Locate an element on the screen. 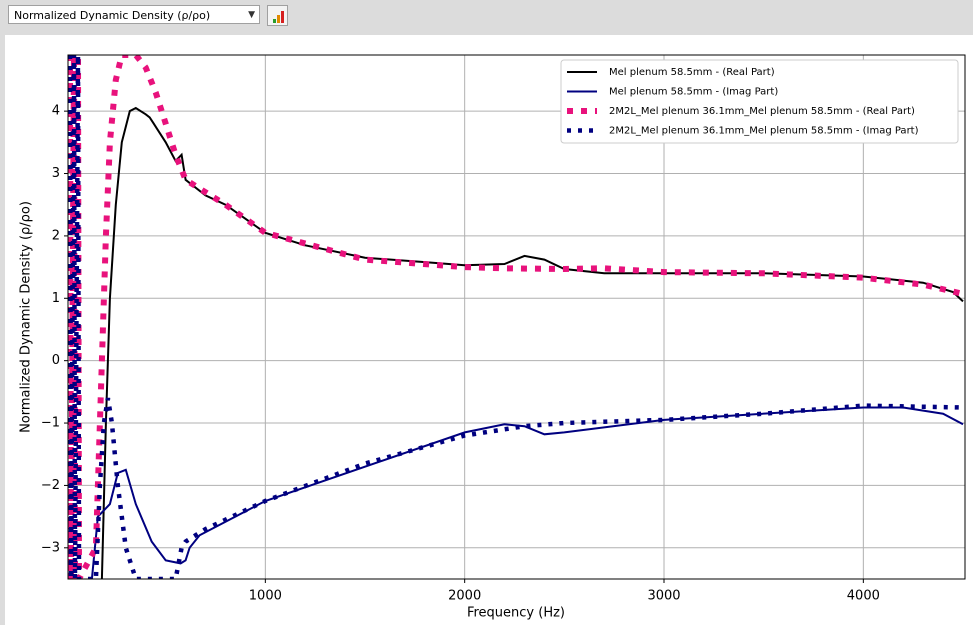 This screenshot has height=625, width=973. y-tick-label: 0 is located at coordinates (56, 360).